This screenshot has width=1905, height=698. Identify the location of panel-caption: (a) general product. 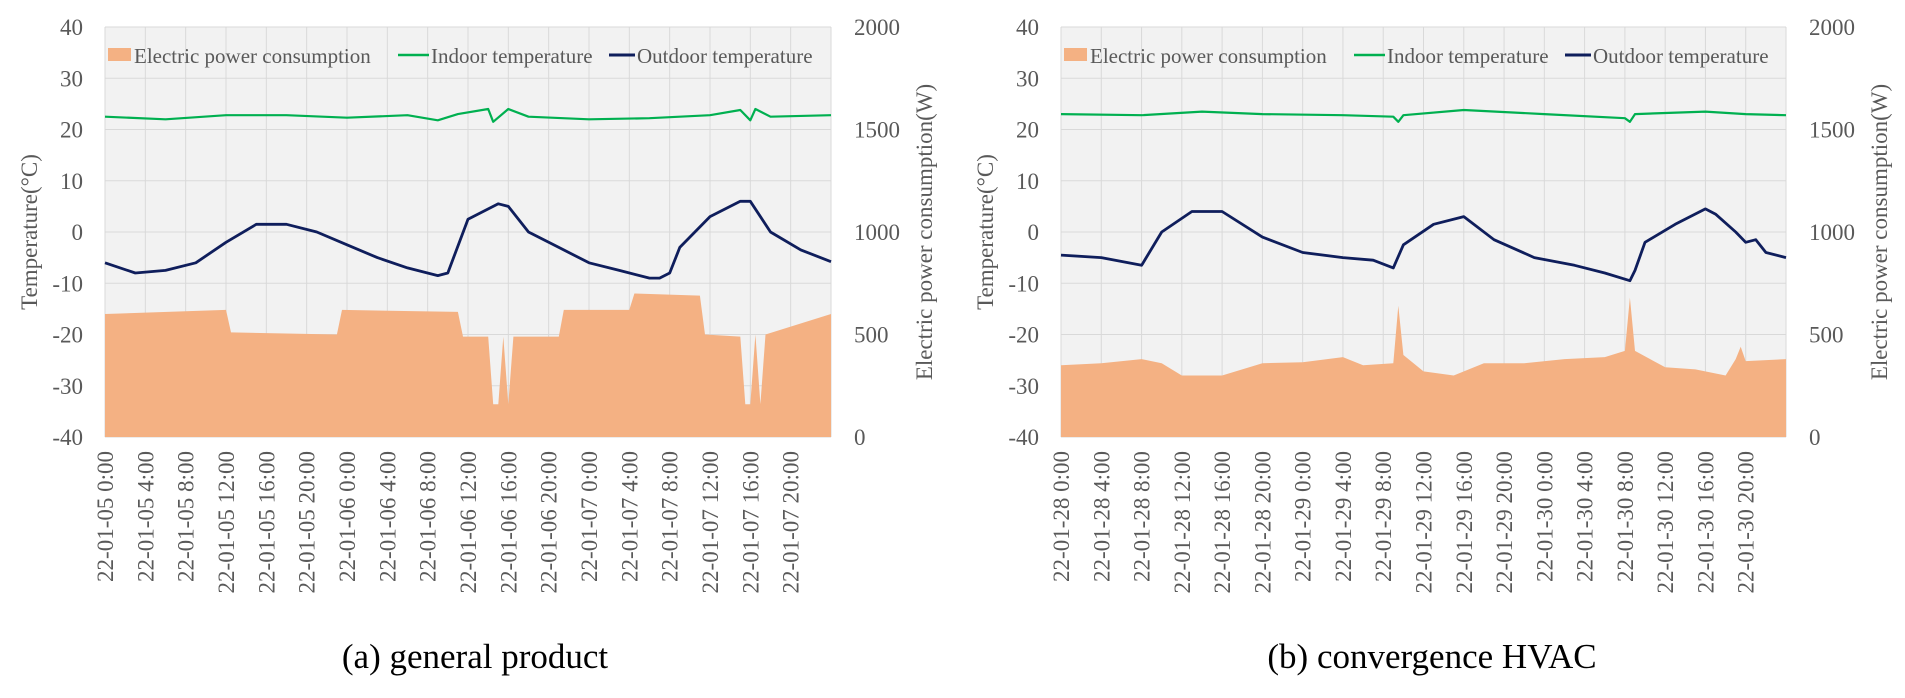
(475, 656).